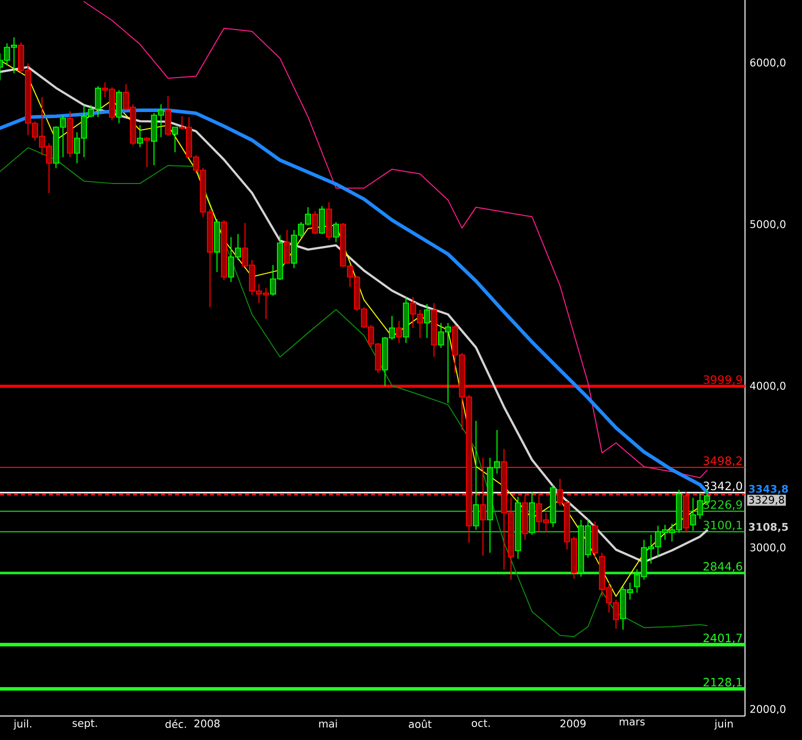 Image resolution: width=802 pixels, height=740 pixels. I want to click on x-tick-label: mars, so click(632, 723).